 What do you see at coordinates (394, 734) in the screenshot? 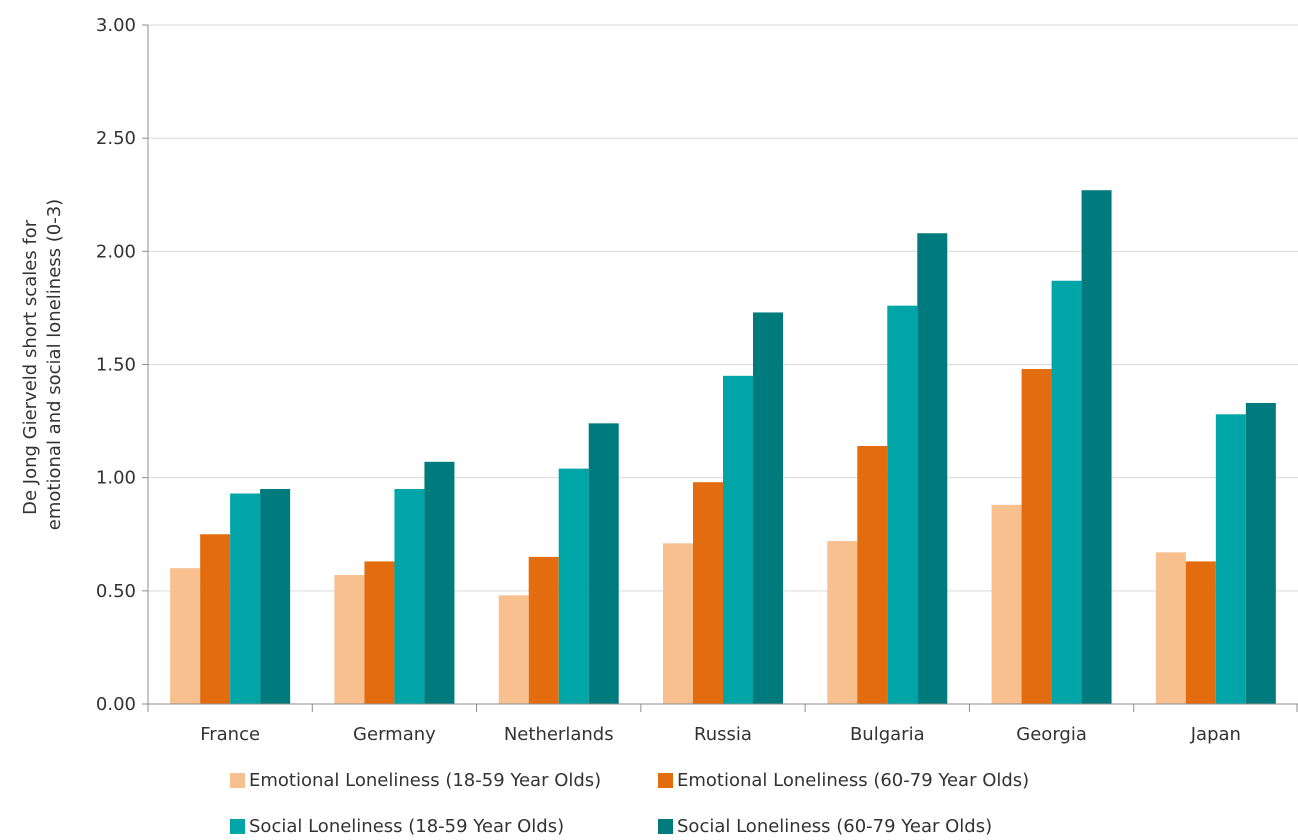
I see `x-tick-label: Germany` at bounding box center [394, 734].